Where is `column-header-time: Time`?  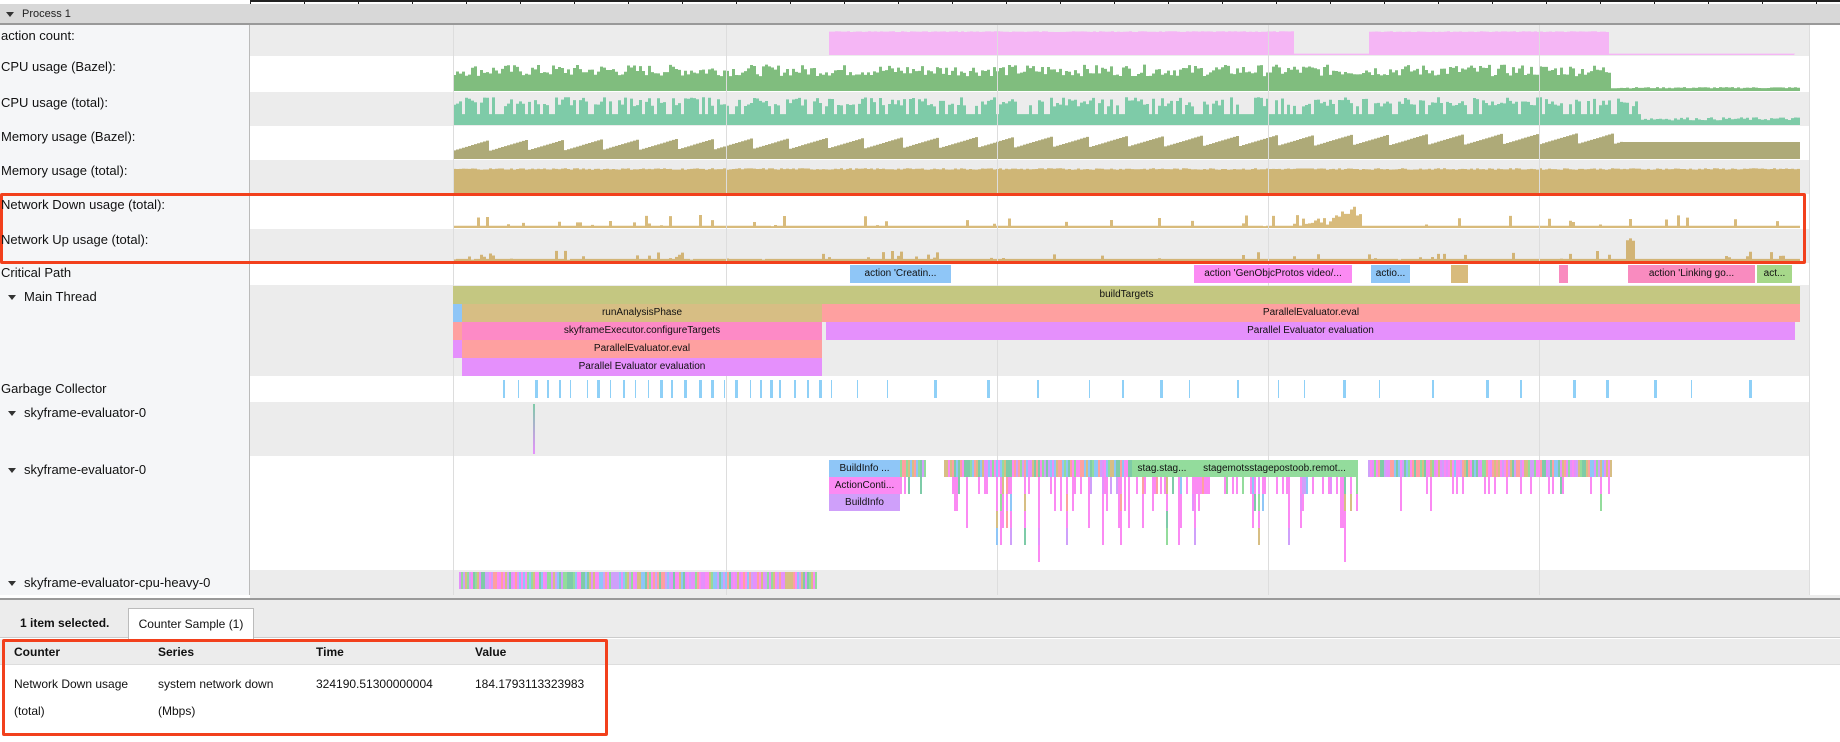
column-header-time: Time is located at coordinates (330, 652).